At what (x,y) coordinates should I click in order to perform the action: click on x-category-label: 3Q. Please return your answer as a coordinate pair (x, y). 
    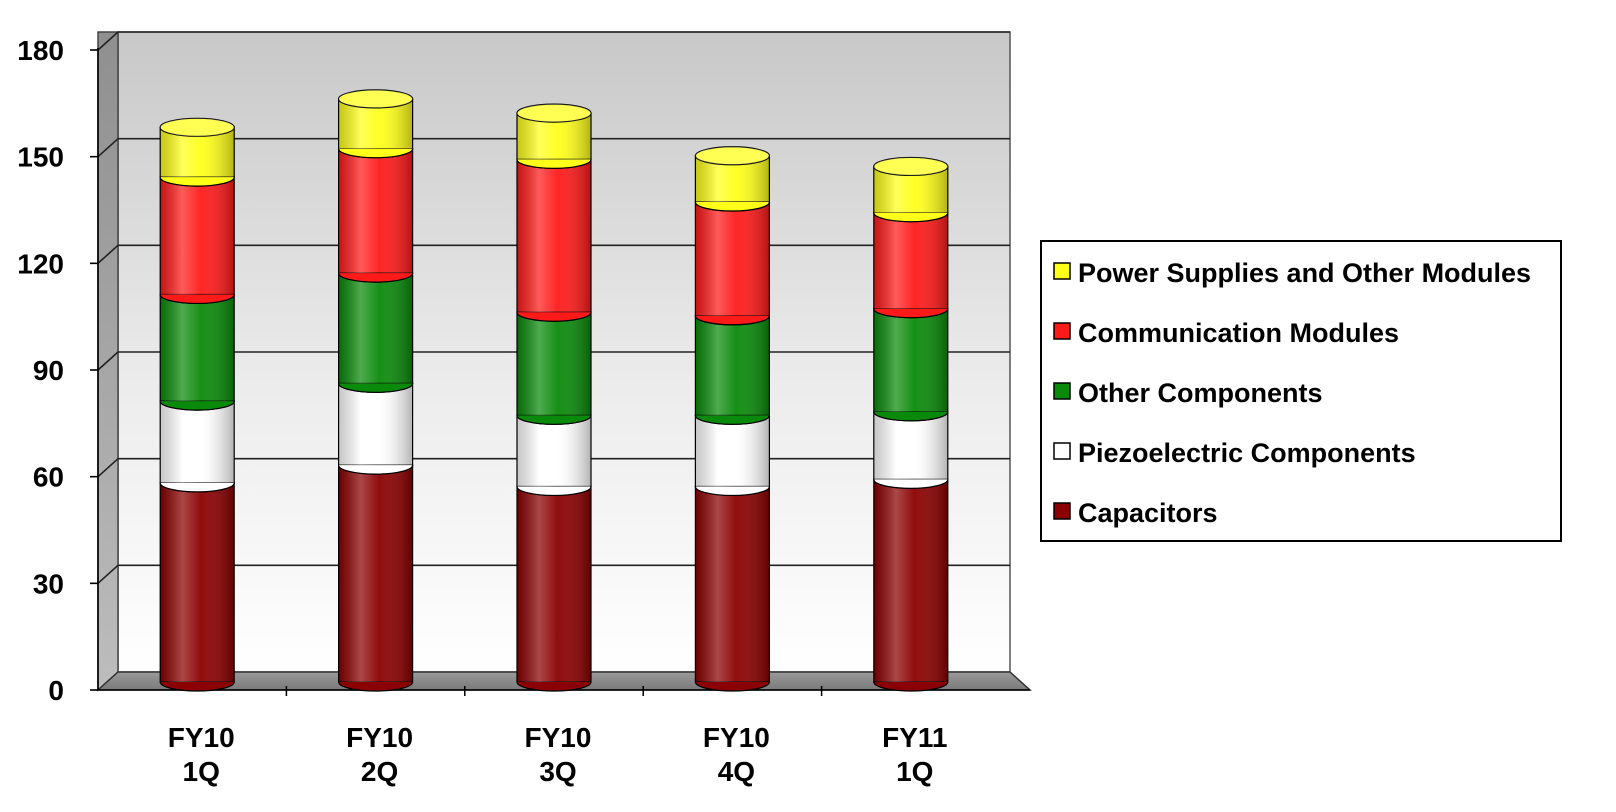
    Looking at the image, I should click on (557, 771).